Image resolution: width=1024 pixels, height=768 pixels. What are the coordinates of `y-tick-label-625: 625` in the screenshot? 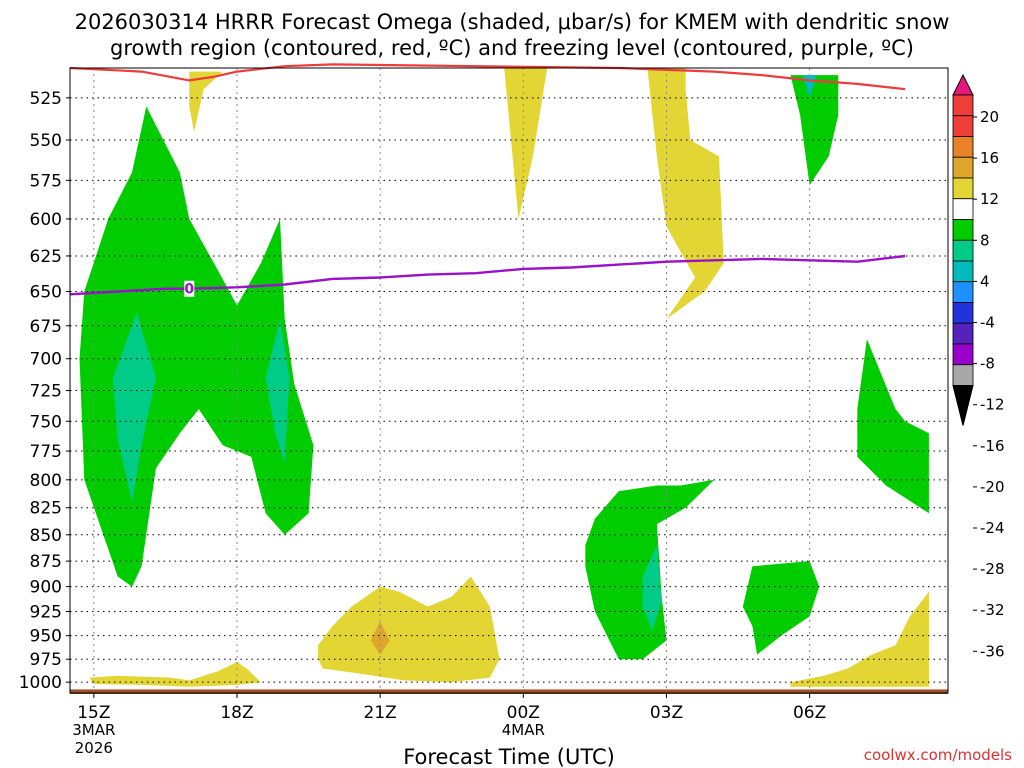 It's located at (46, 257).